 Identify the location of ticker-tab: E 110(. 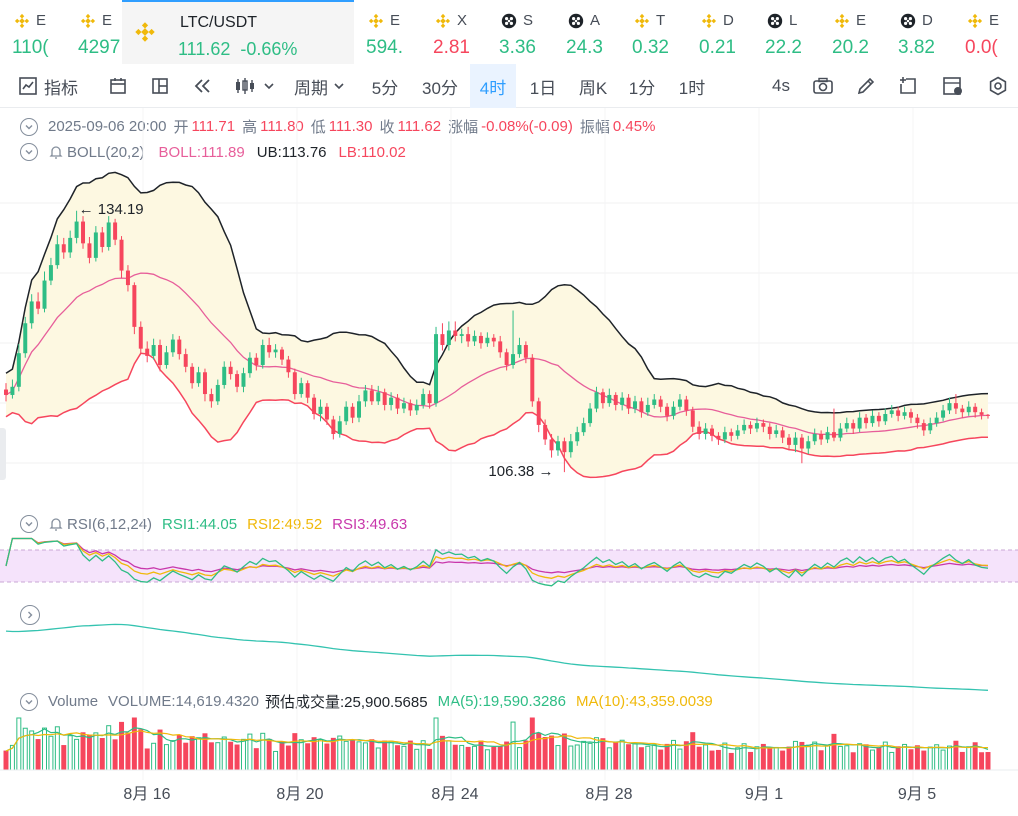
(33, 32).